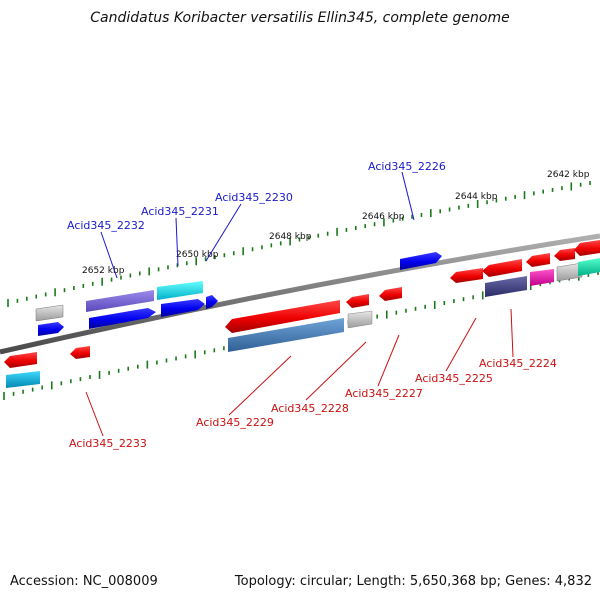 This screenshot has width=600, height=600. What do you see at coordinates (568, 175) in the screenshot?
I see `kbp-label-2642: 2642 kbp` at bounding box center [568, 175].